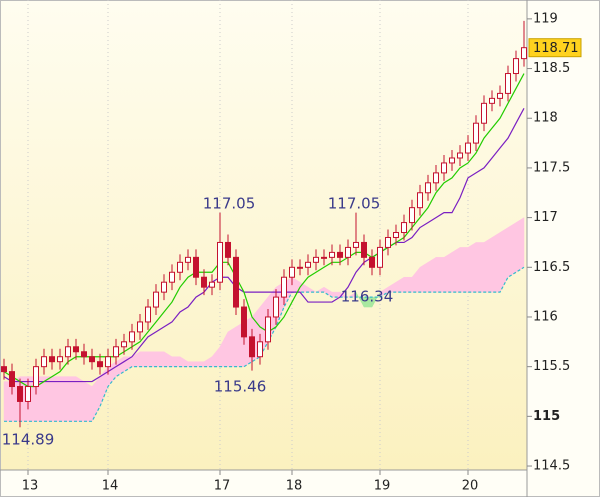  I want to click on annotation: 114.89, so click(28, 440).